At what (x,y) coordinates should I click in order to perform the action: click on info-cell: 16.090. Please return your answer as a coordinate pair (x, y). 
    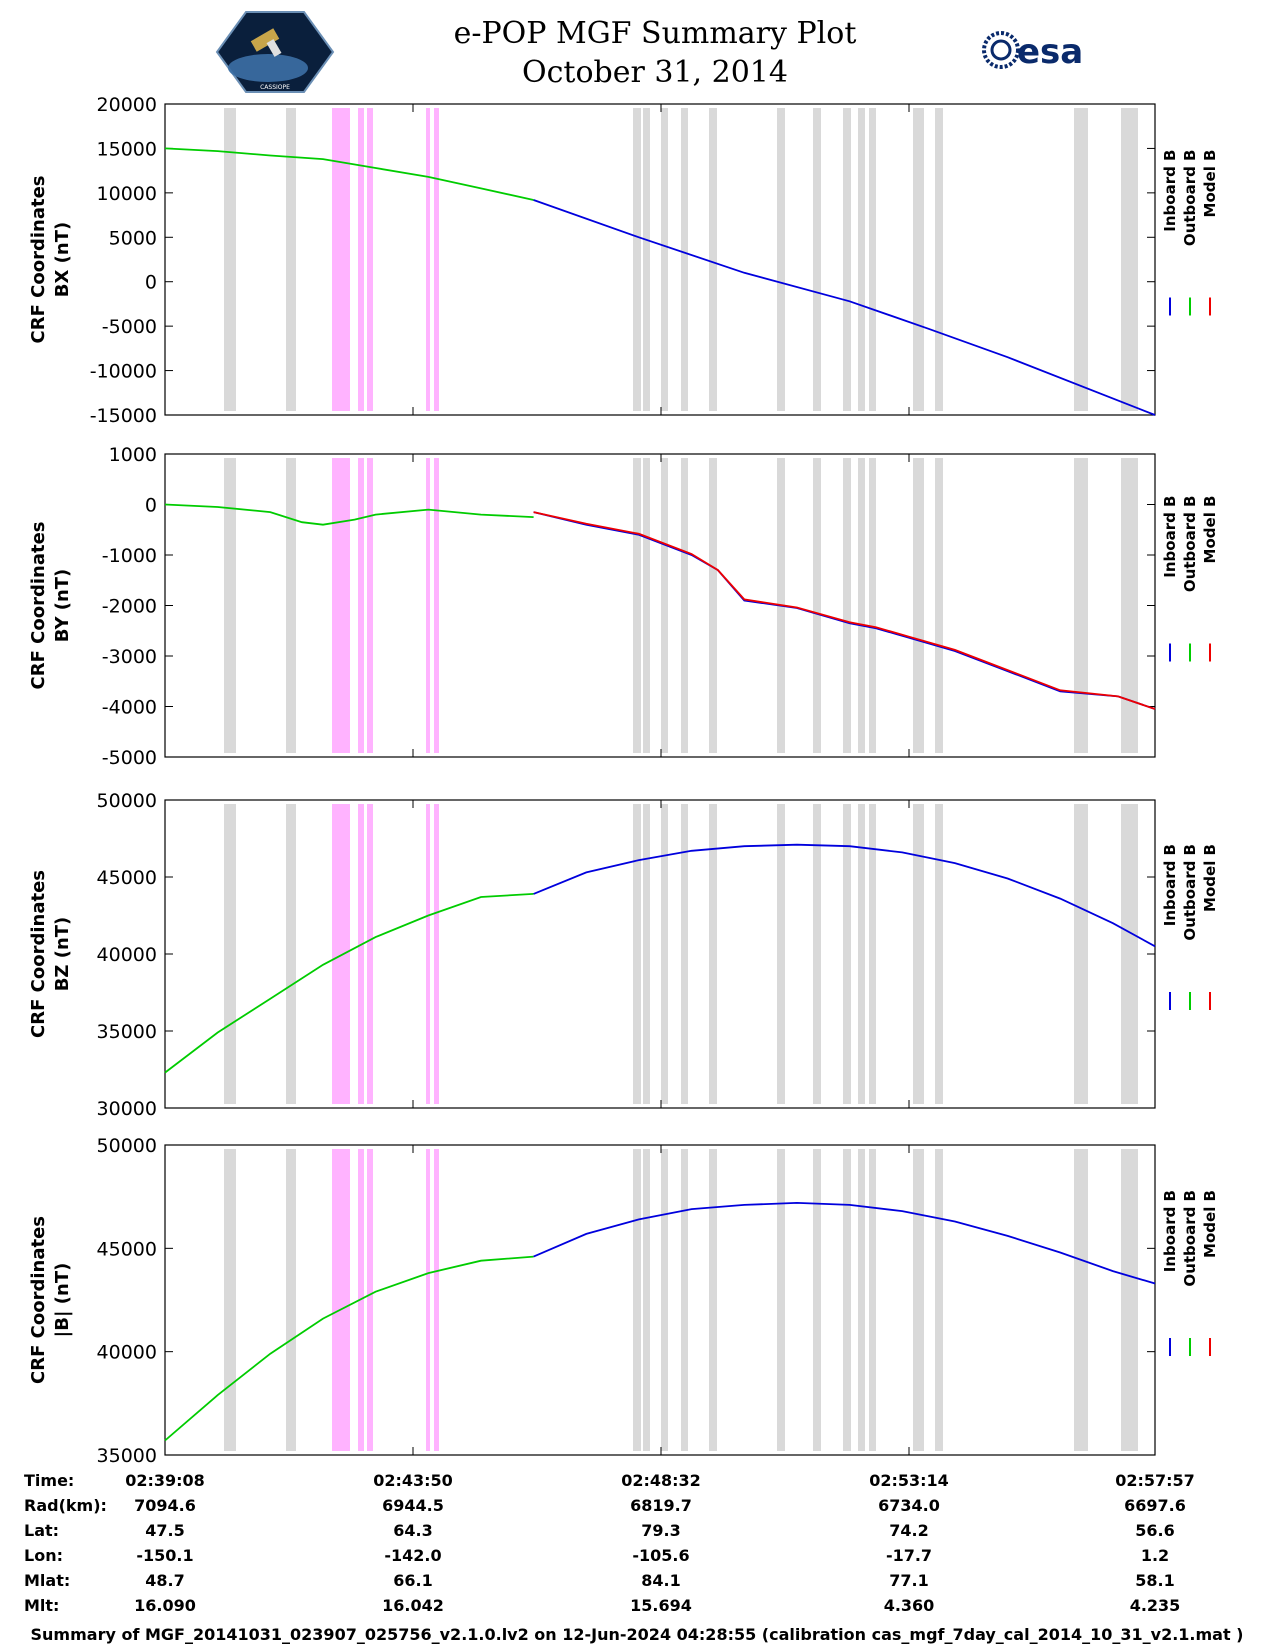
    Looking at the image, I should click on (165, 1605).